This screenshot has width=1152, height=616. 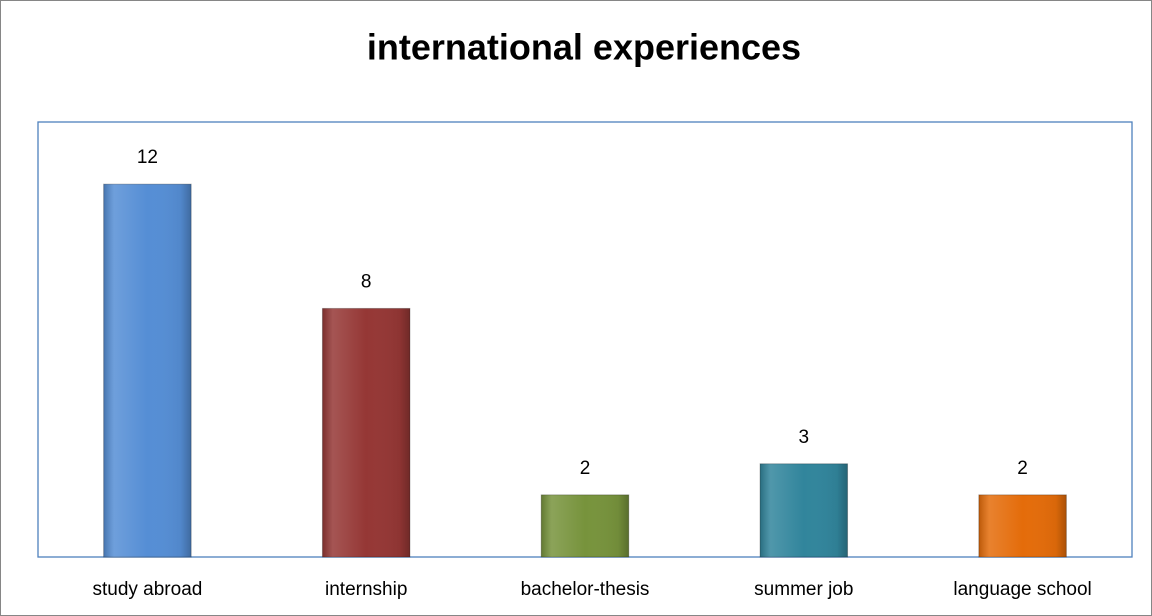 What do you see at coordinates (366, 281) in the screenshot?
I see `data-label: 8` at bounding box center [366, 281].